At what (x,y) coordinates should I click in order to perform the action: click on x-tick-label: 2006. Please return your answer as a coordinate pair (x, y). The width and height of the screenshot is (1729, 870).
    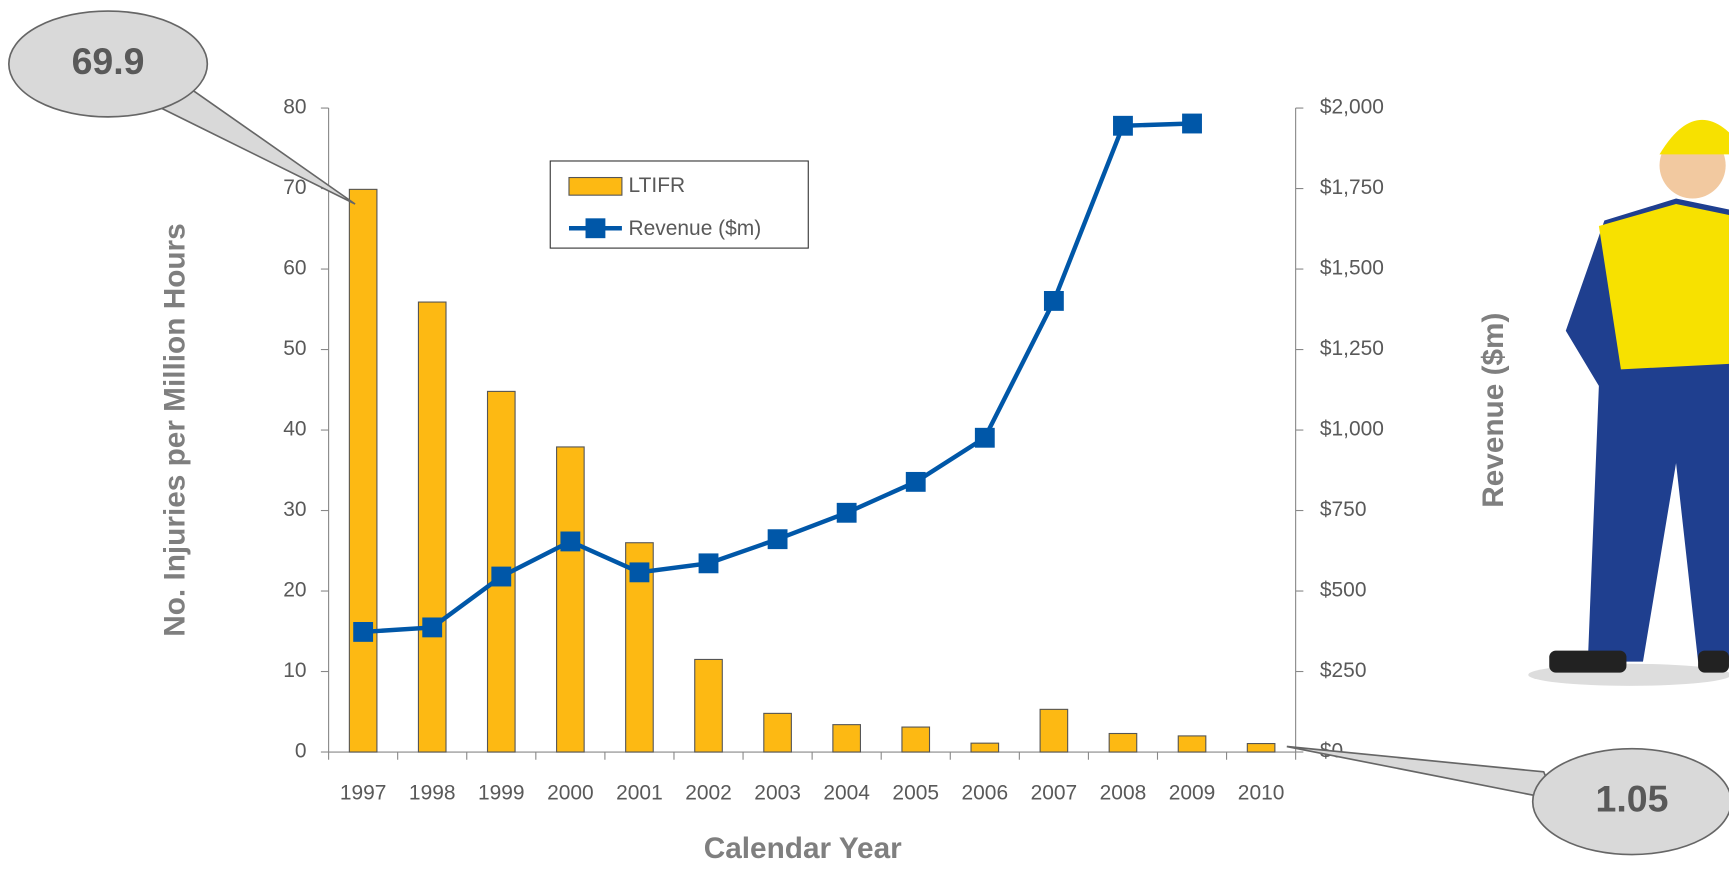
    Looking at the image, I should click on (985, 792).